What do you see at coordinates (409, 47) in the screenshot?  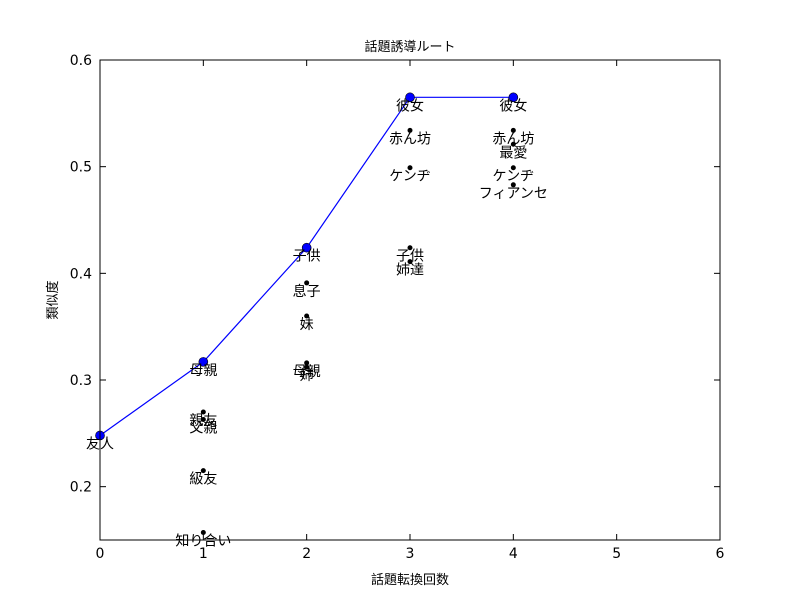 I see `chart-title: 話題誘導ルート` at bounding box center [409, 47].